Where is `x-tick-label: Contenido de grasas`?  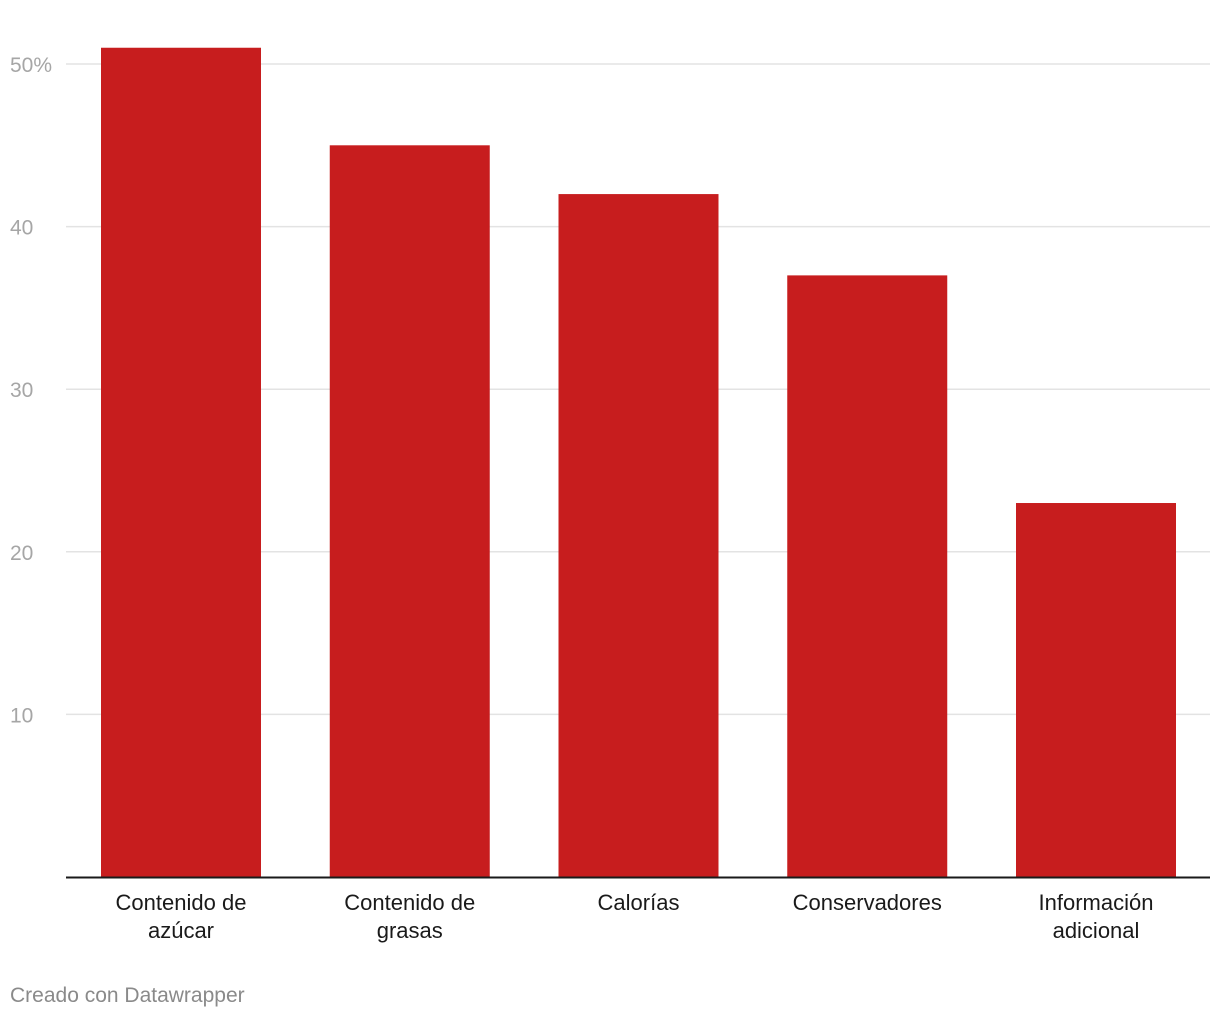 x-tick-label: Contenido de grasas is located at coordinates (409, 916).